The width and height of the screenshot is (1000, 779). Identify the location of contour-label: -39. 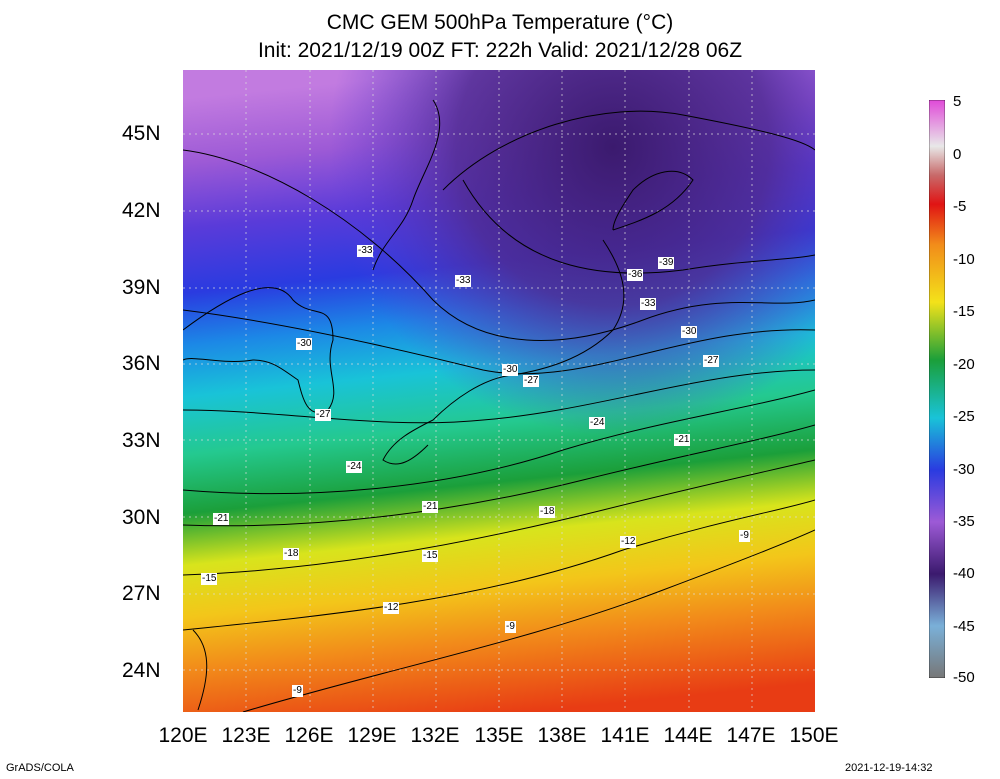
(666, 263).